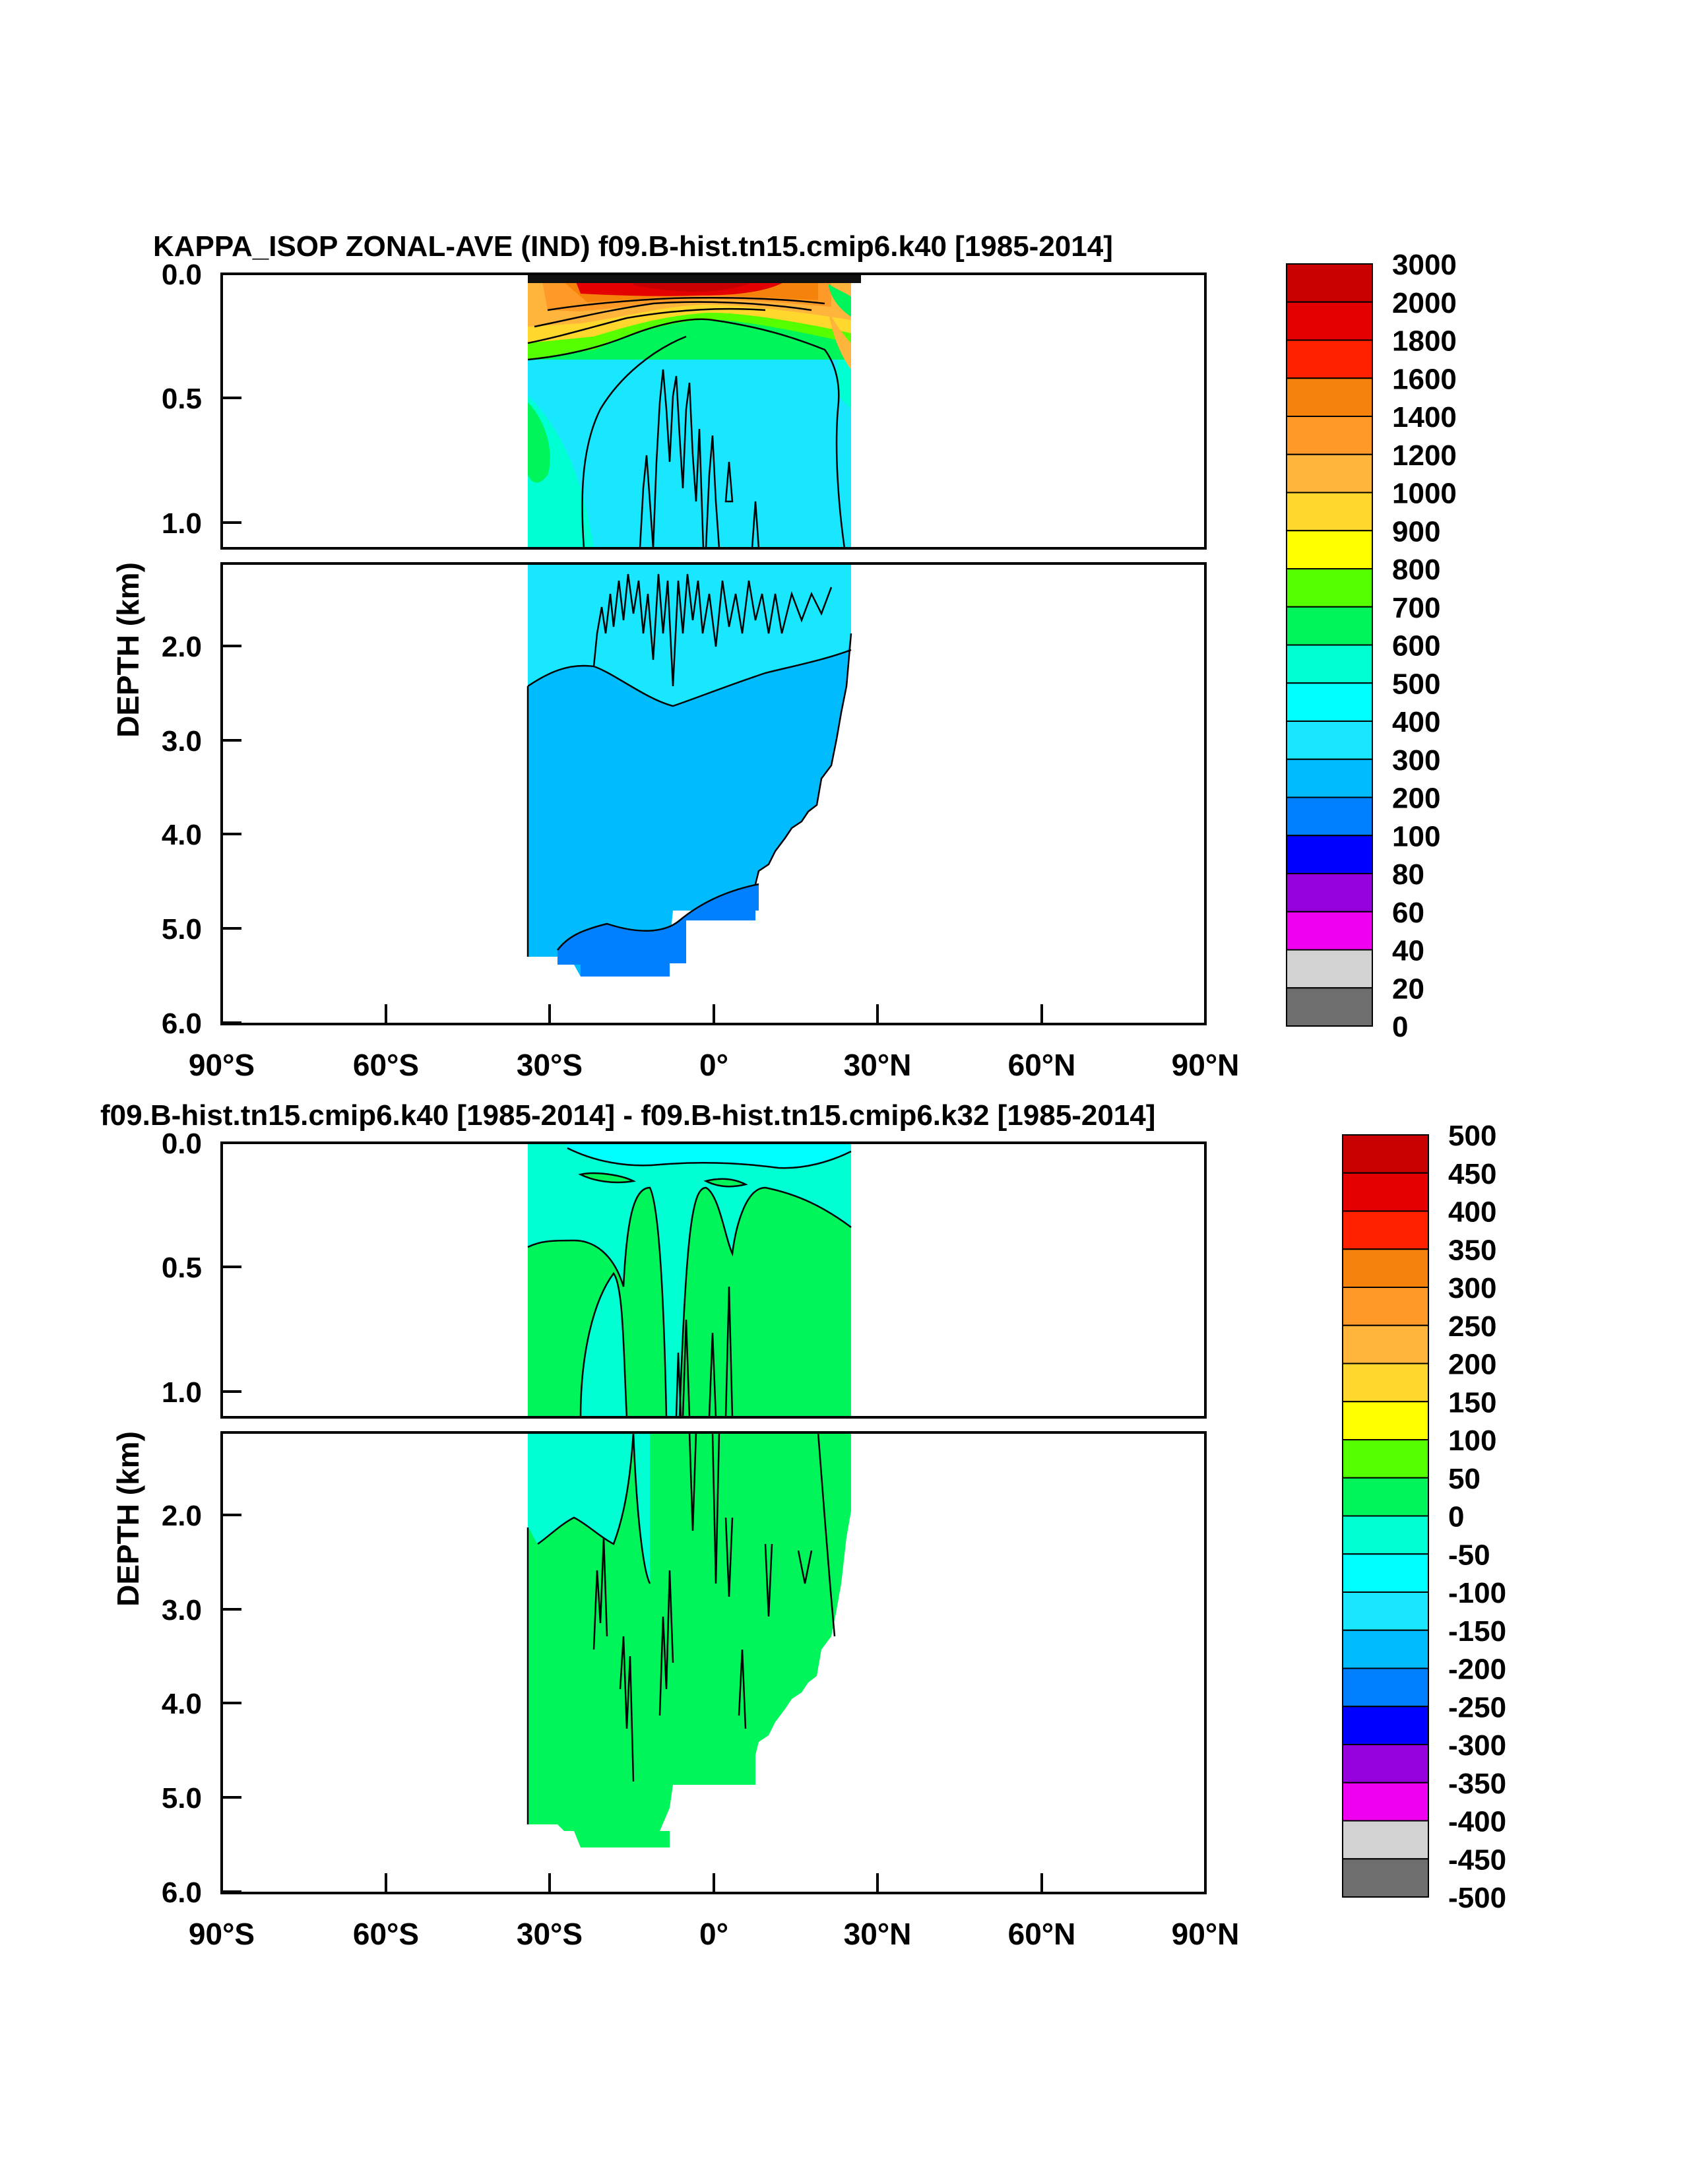  What do you see at coordinates (1408, 989) in the screenshot?
I see `colorbar-level-label: 20` at bounding box center [1408, 989].